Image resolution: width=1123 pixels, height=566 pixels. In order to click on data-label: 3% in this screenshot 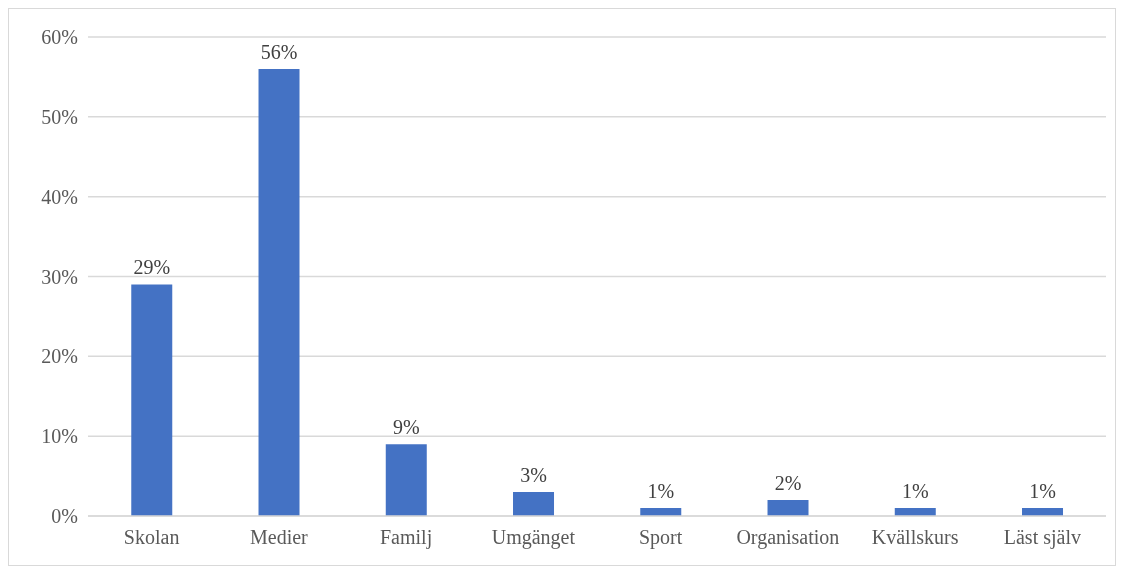, I will do `click(533, 475)`.